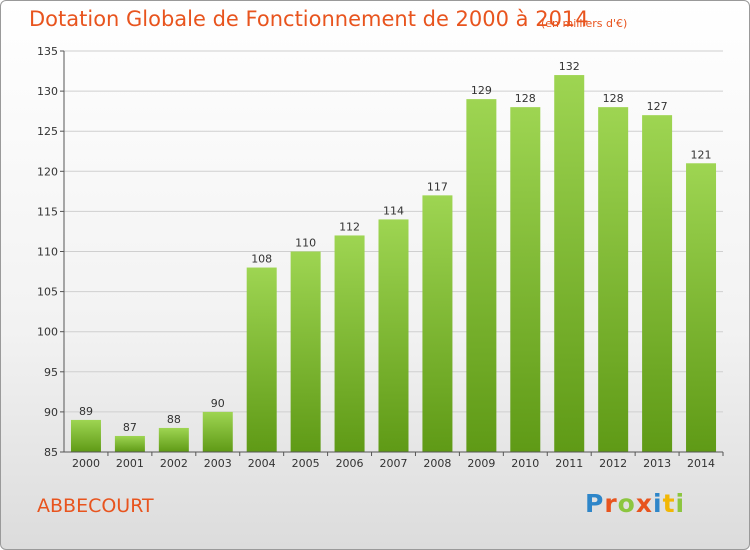  Describe the element at coordinates (47, 332) in the screenshot. I see `y-tick-label: 100` at that location.